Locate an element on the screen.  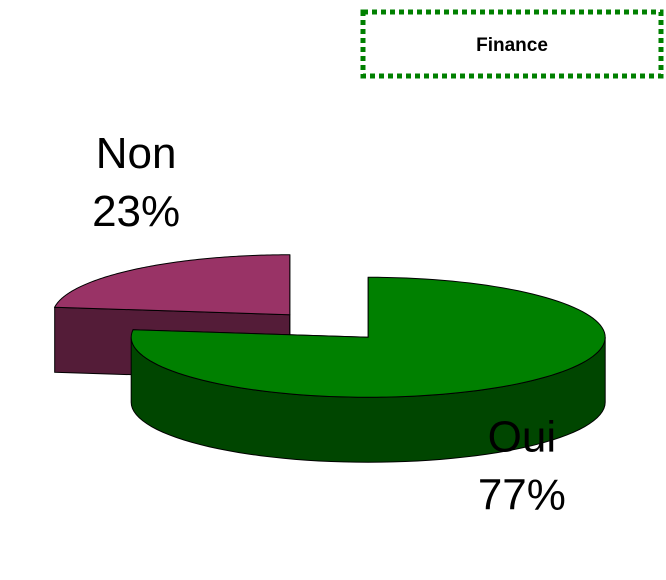
chart-title: Finance is located at coordinates (512, 45).